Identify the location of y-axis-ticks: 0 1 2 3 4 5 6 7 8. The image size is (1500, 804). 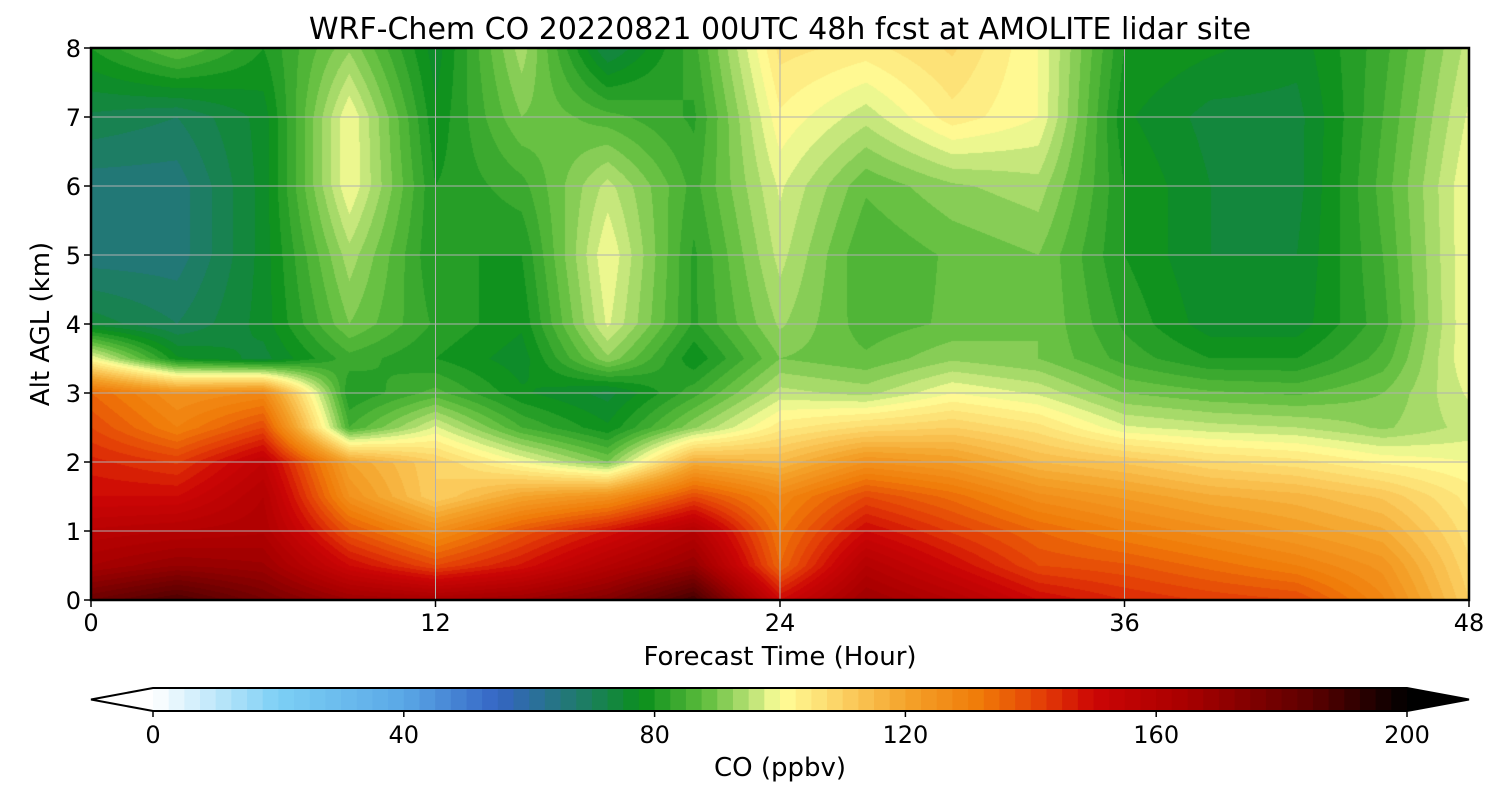
(78, 325).